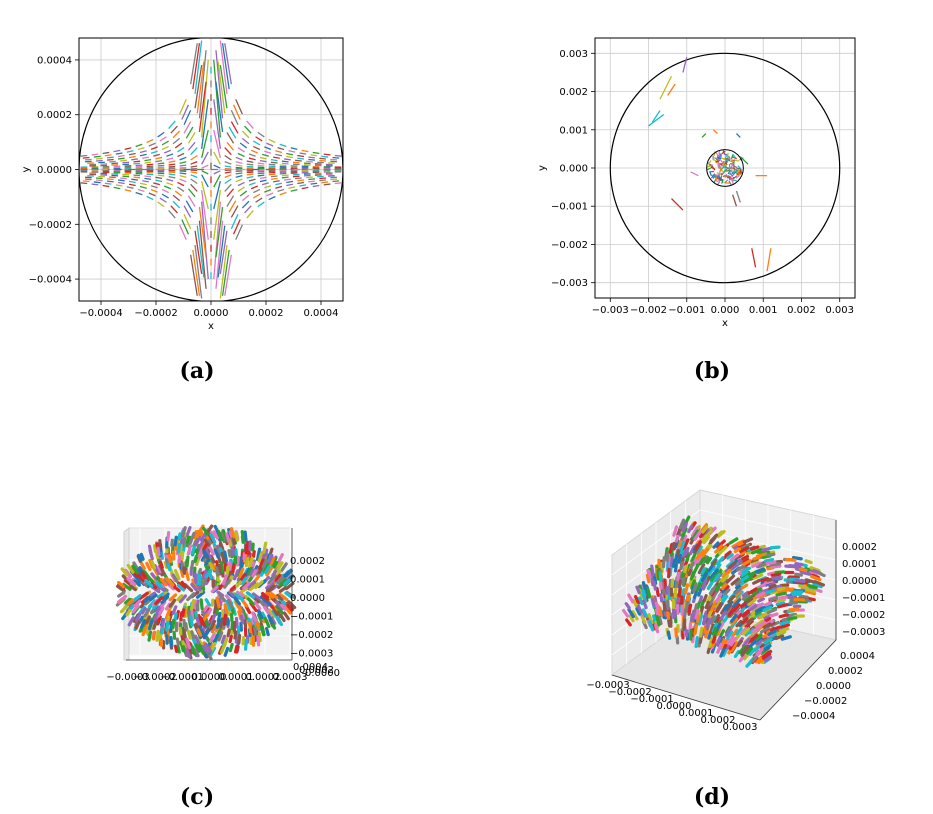 Image resolution: width=933 pixels, height=814 pixels. I want to click on outer-circle, so click(725, 168).